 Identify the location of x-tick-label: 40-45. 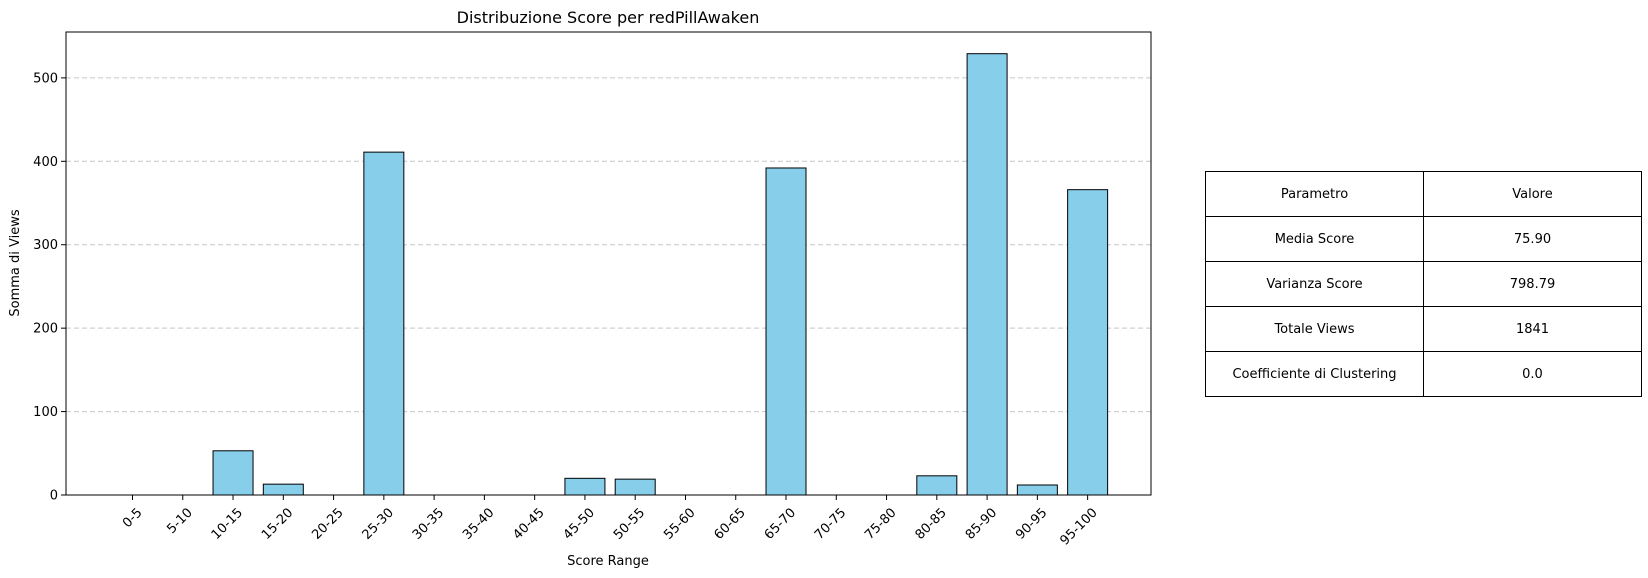
(528, 523).